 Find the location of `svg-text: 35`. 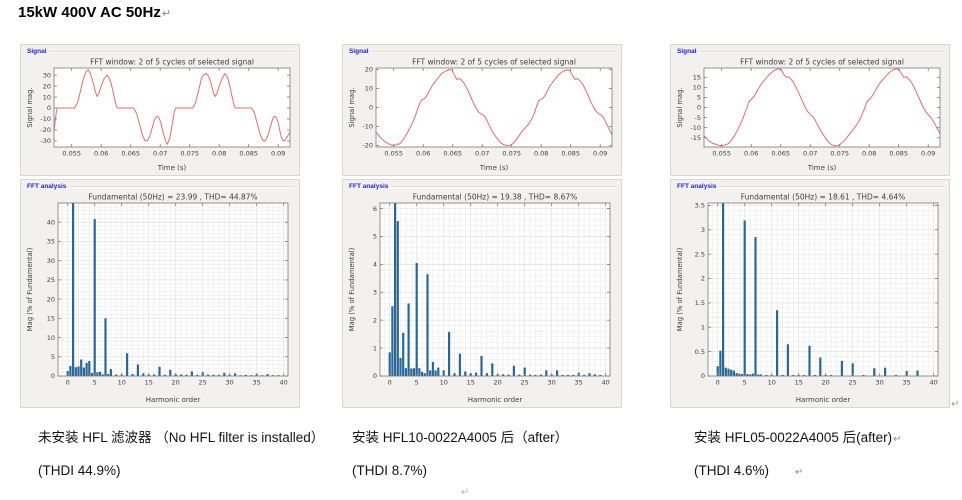

svg-text: 35 is located at coordinates (579, 383).